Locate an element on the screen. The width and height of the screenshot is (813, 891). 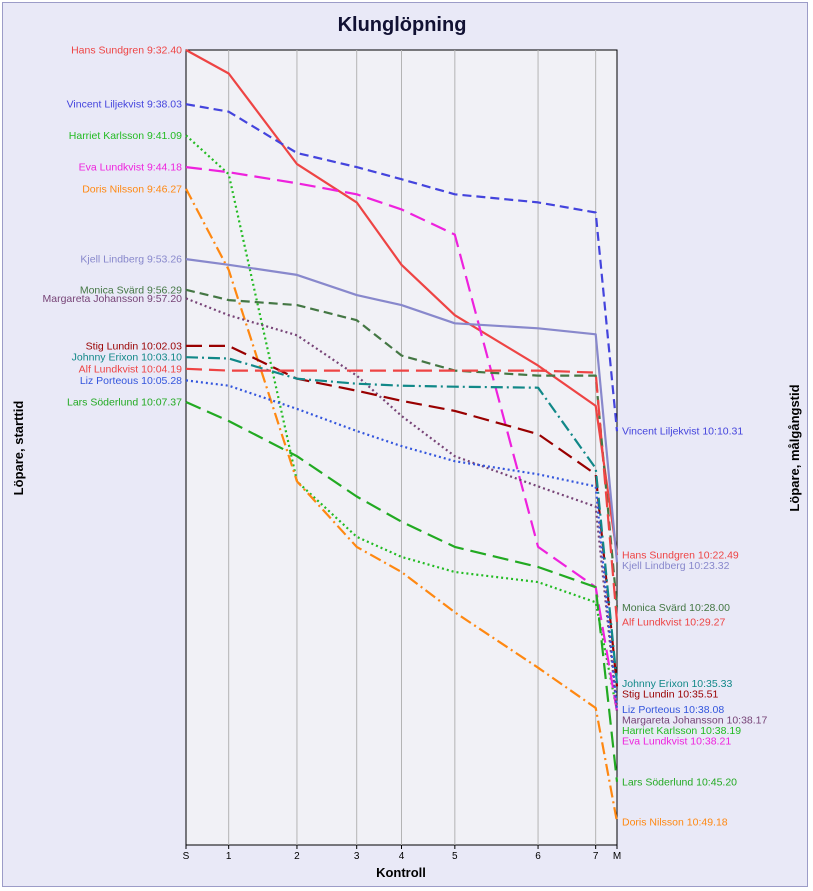
start-label-alf-lundkvist: Alf Lundkvist 10:04.19 is located at coordinates (130, 369).